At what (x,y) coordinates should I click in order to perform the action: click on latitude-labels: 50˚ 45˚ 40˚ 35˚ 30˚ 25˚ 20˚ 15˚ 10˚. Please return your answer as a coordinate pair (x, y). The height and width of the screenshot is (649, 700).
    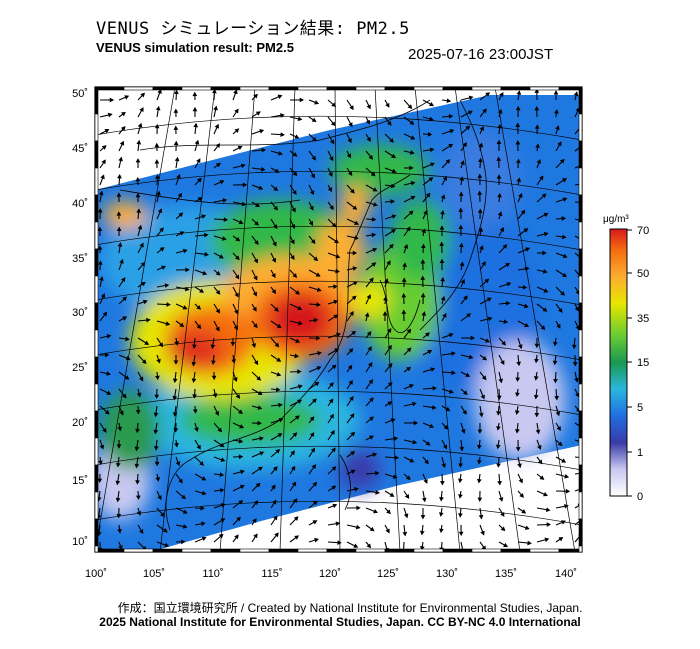
    Looking at the image, I should click on (80, 318).